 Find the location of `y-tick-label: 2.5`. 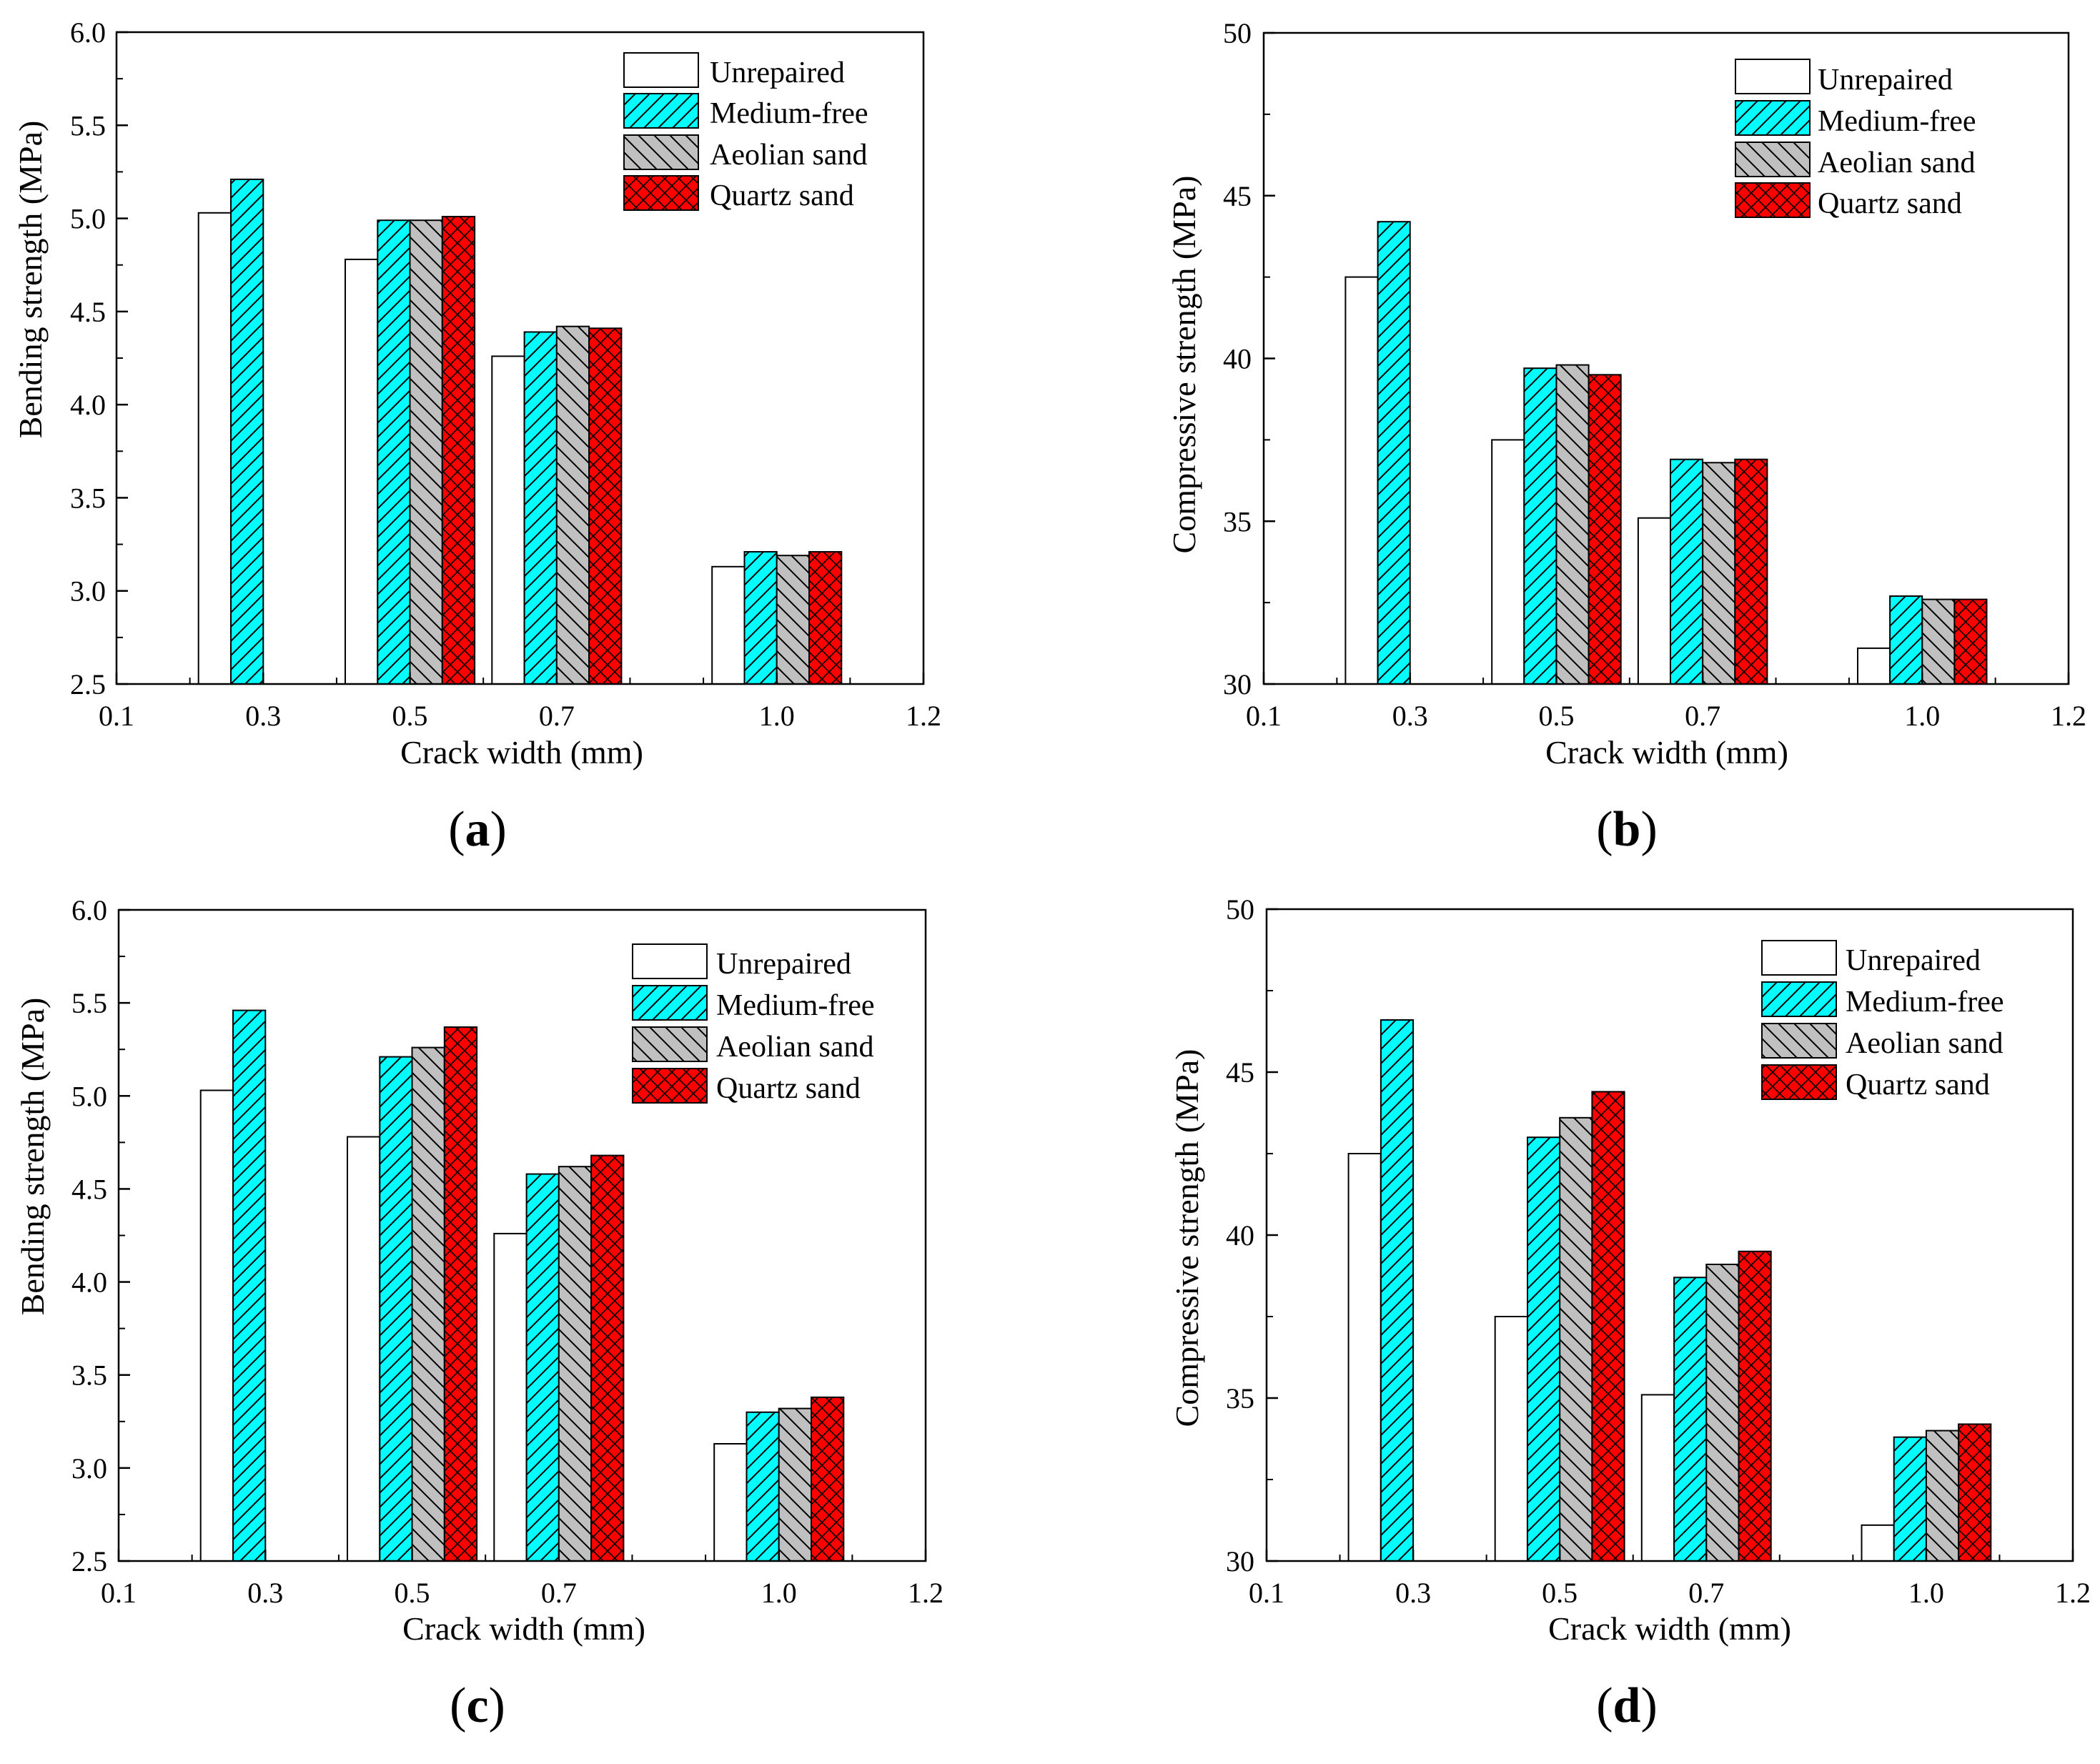

y-tick-label: 2.5 is located at coordinates (89, 1561).